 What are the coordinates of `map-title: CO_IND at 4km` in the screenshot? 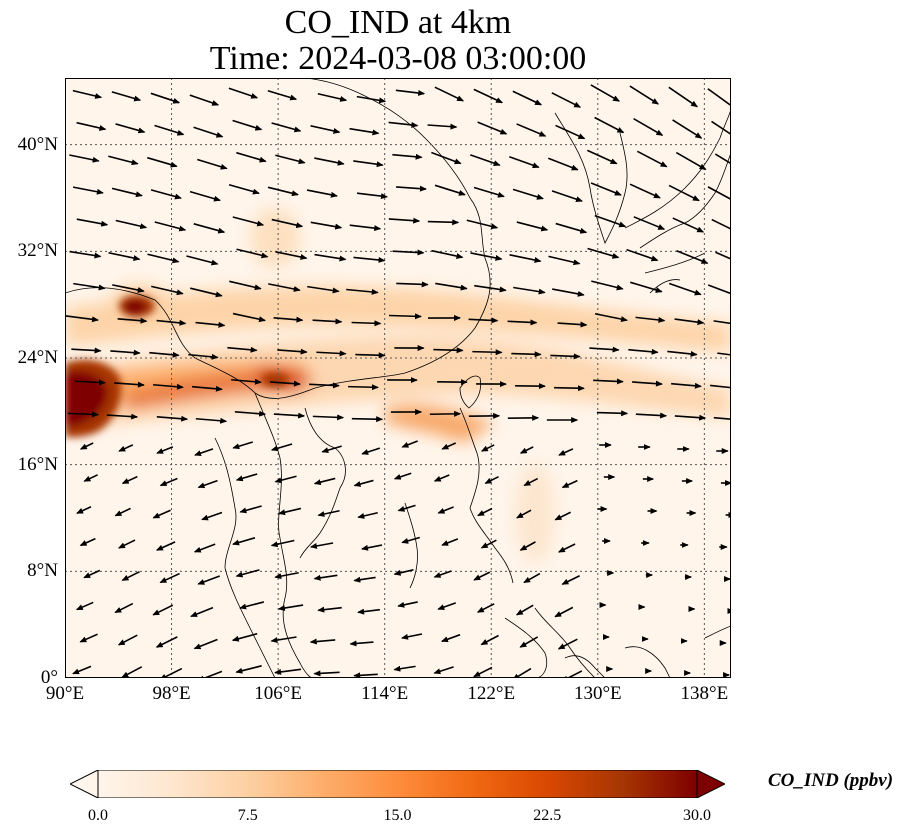 It's located at (398, 22).